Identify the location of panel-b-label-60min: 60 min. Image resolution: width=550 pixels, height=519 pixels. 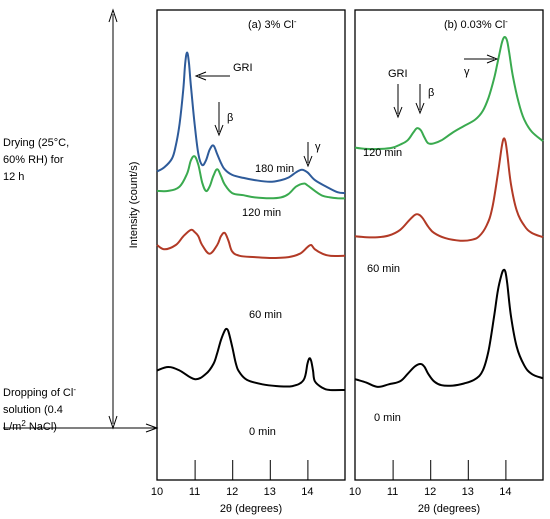
(383, 269).